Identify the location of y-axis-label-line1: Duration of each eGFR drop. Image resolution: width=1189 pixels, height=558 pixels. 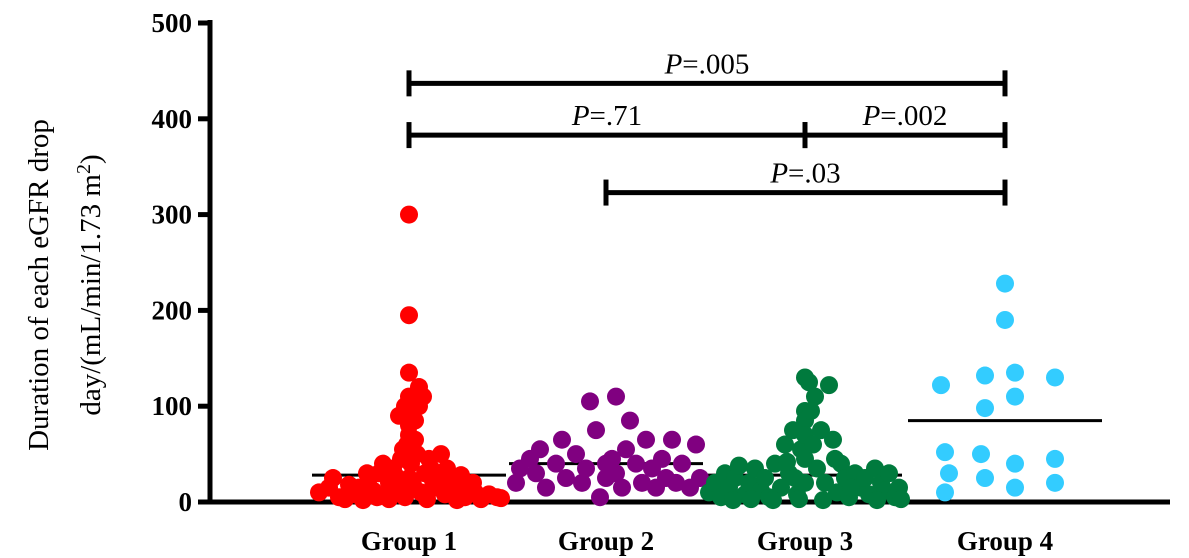
(39, 285).